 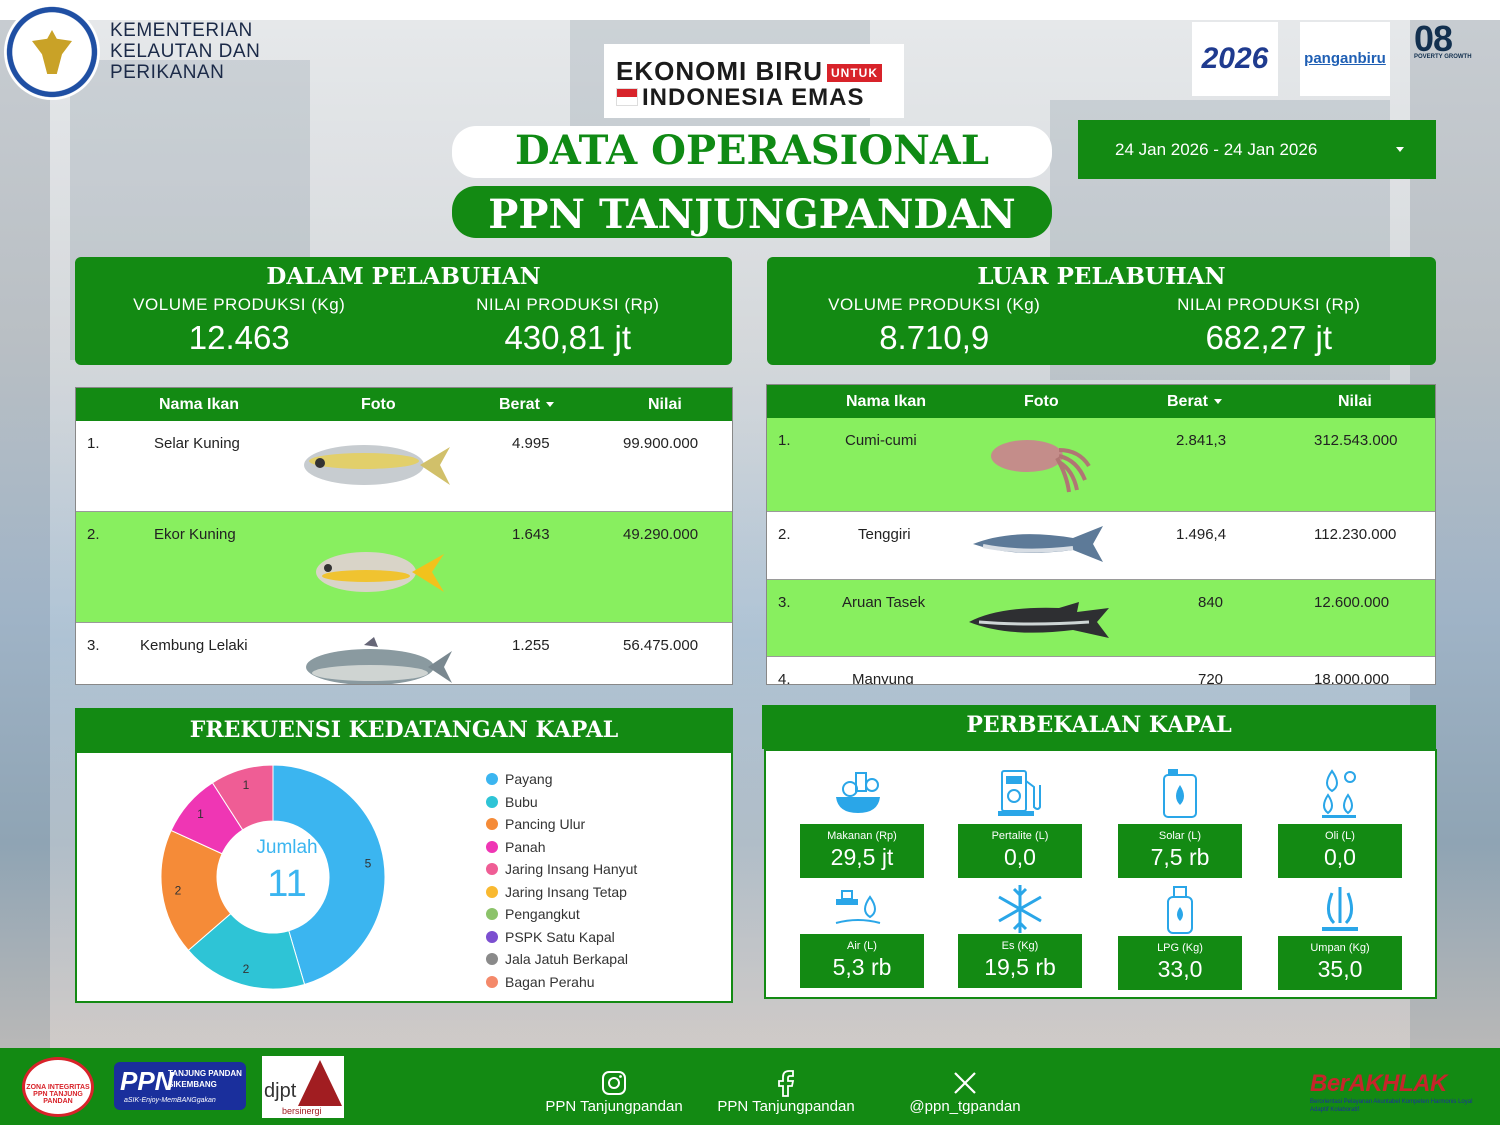 I want to click on table-row: 2. Ekor Kuning 1.643 49.290.000, so click(x=404, y=567).